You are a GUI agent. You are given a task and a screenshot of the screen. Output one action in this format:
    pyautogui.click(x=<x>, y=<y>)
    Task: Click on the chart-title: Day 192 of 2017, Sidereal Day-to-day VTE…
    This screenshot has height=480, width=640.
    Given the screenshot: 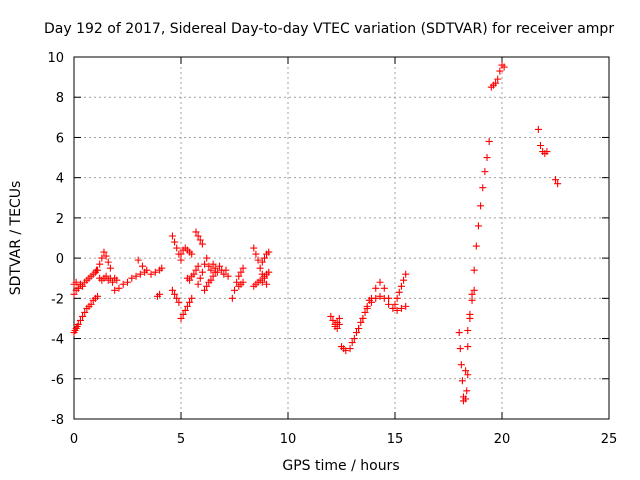 What is the action you would take?
    pyautogui.click(x=329, y=29)
    